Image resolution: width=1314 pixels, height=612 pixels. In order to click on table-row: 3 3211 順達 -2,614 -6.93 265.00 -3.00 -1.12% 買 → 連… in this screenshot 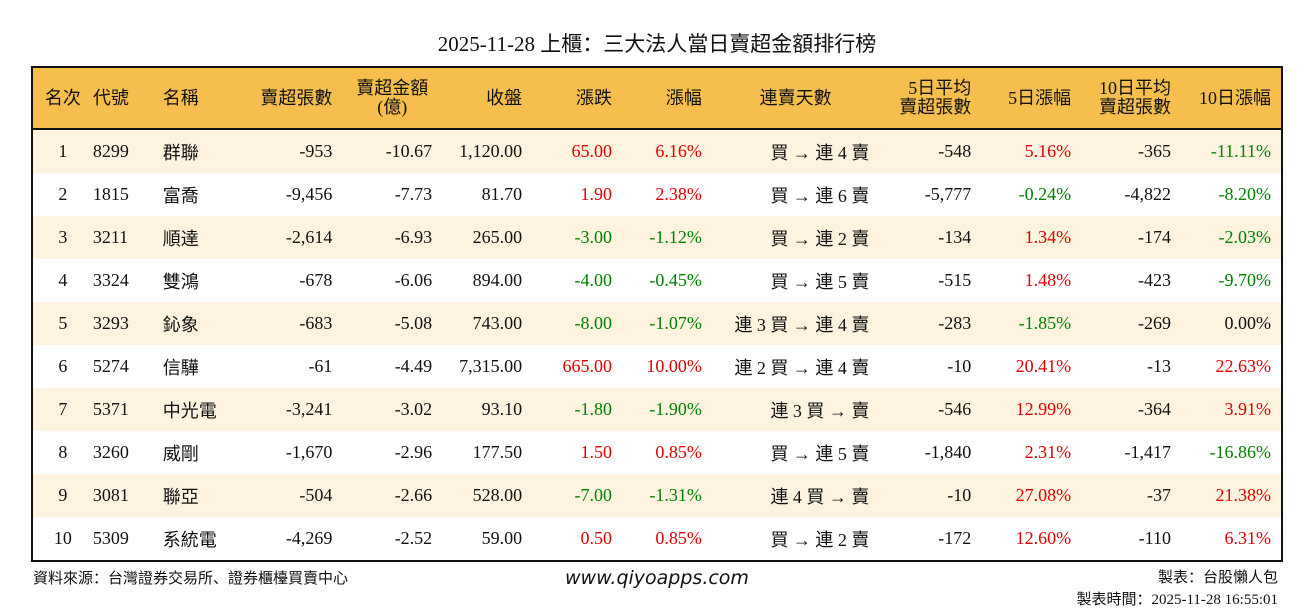, I will do `click(657, 237)`.